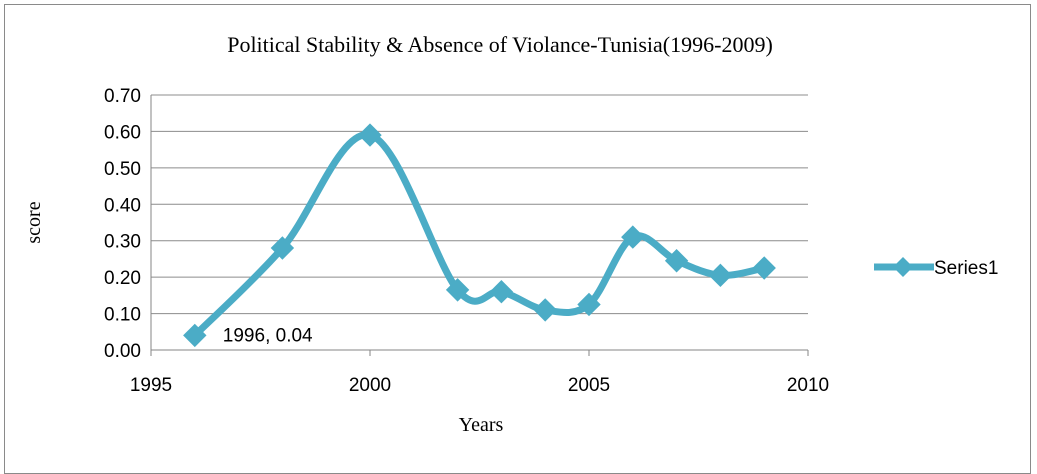  I want to click on y-tick-6: 0.60, so click(122, 132).